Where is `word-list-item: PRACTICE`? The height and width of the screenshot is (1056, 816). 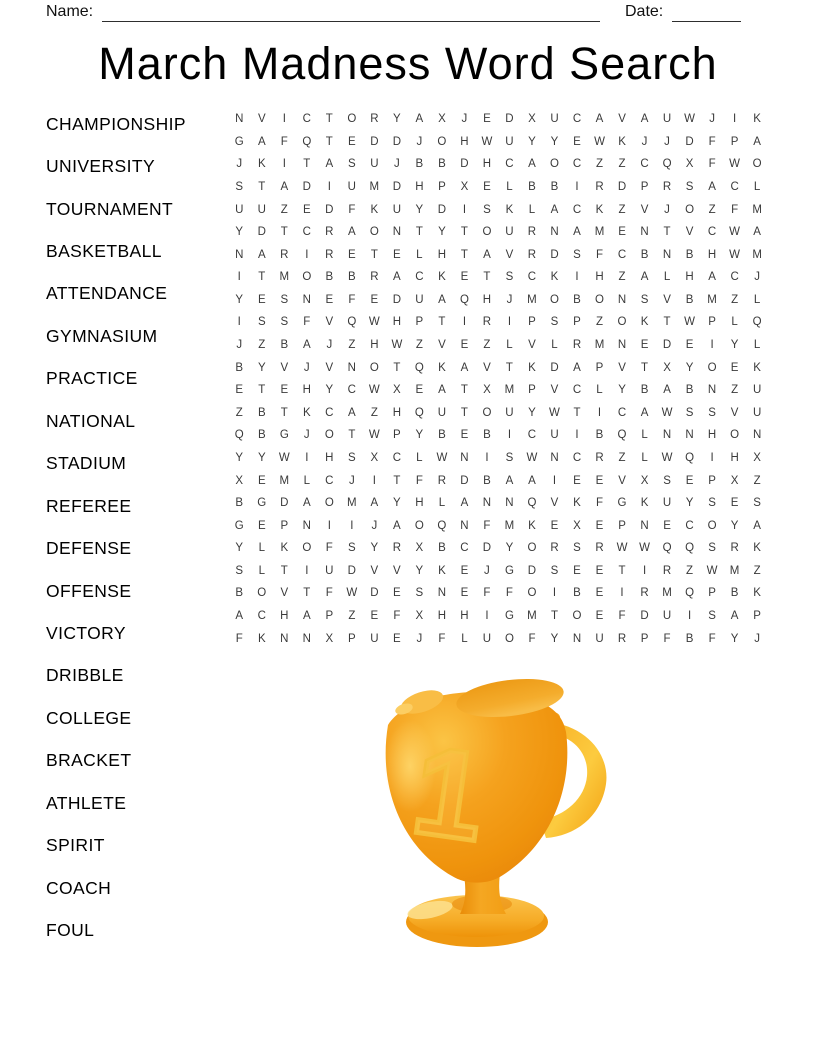
word-list-item: PRACTICE is located at coordinates (92, 378).